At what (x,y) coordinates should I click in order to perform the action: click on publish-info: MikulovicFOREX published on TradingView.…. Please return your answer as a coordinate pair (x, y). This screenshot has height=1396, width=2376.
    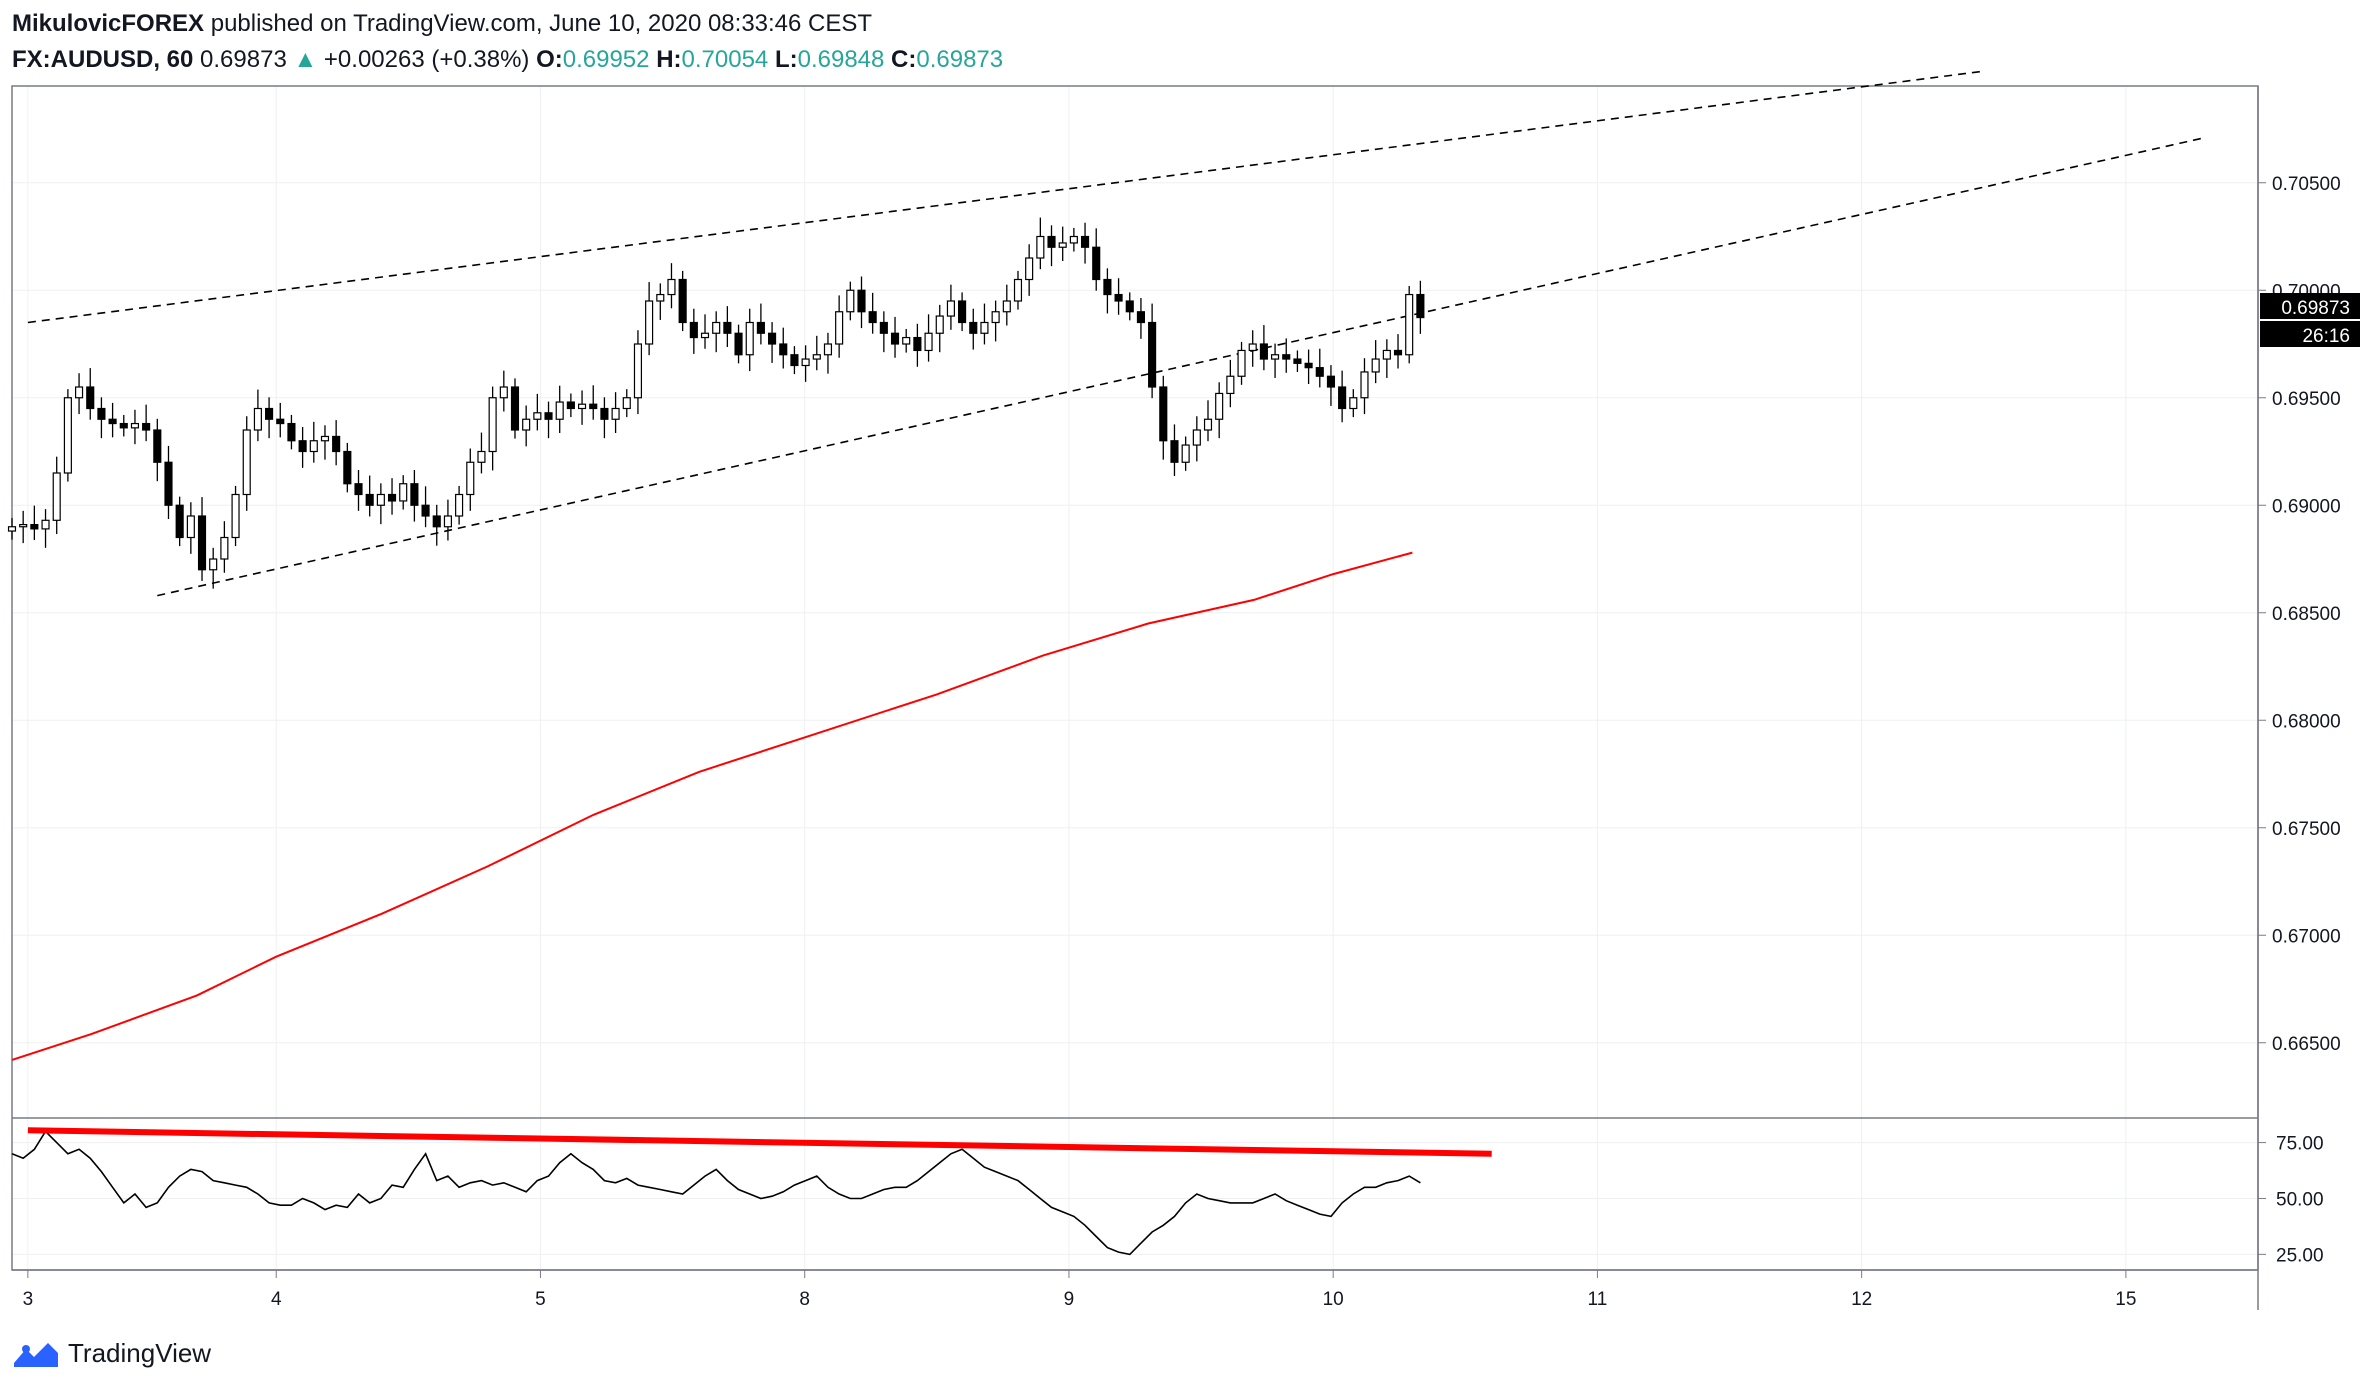
    Looking at the image, I should click on (507, 24).